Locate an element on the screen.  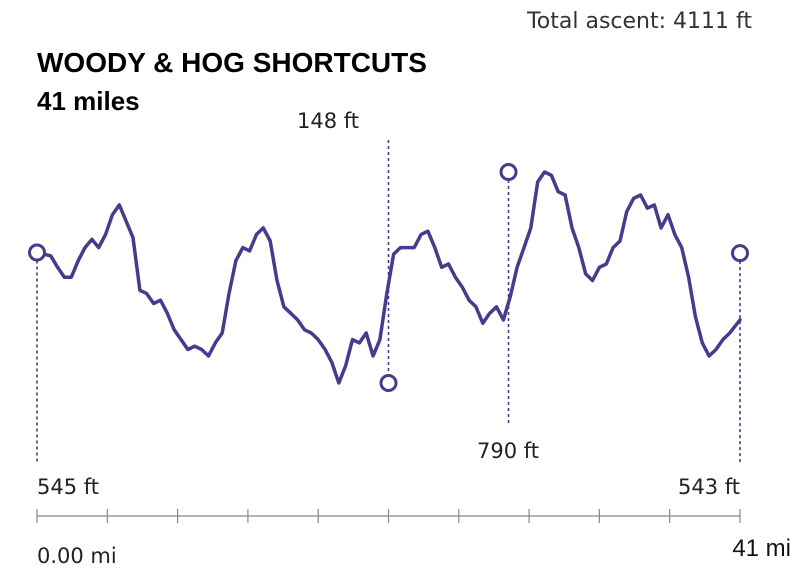
elevation-label: 543 ft is located at coordinates (709, 487).